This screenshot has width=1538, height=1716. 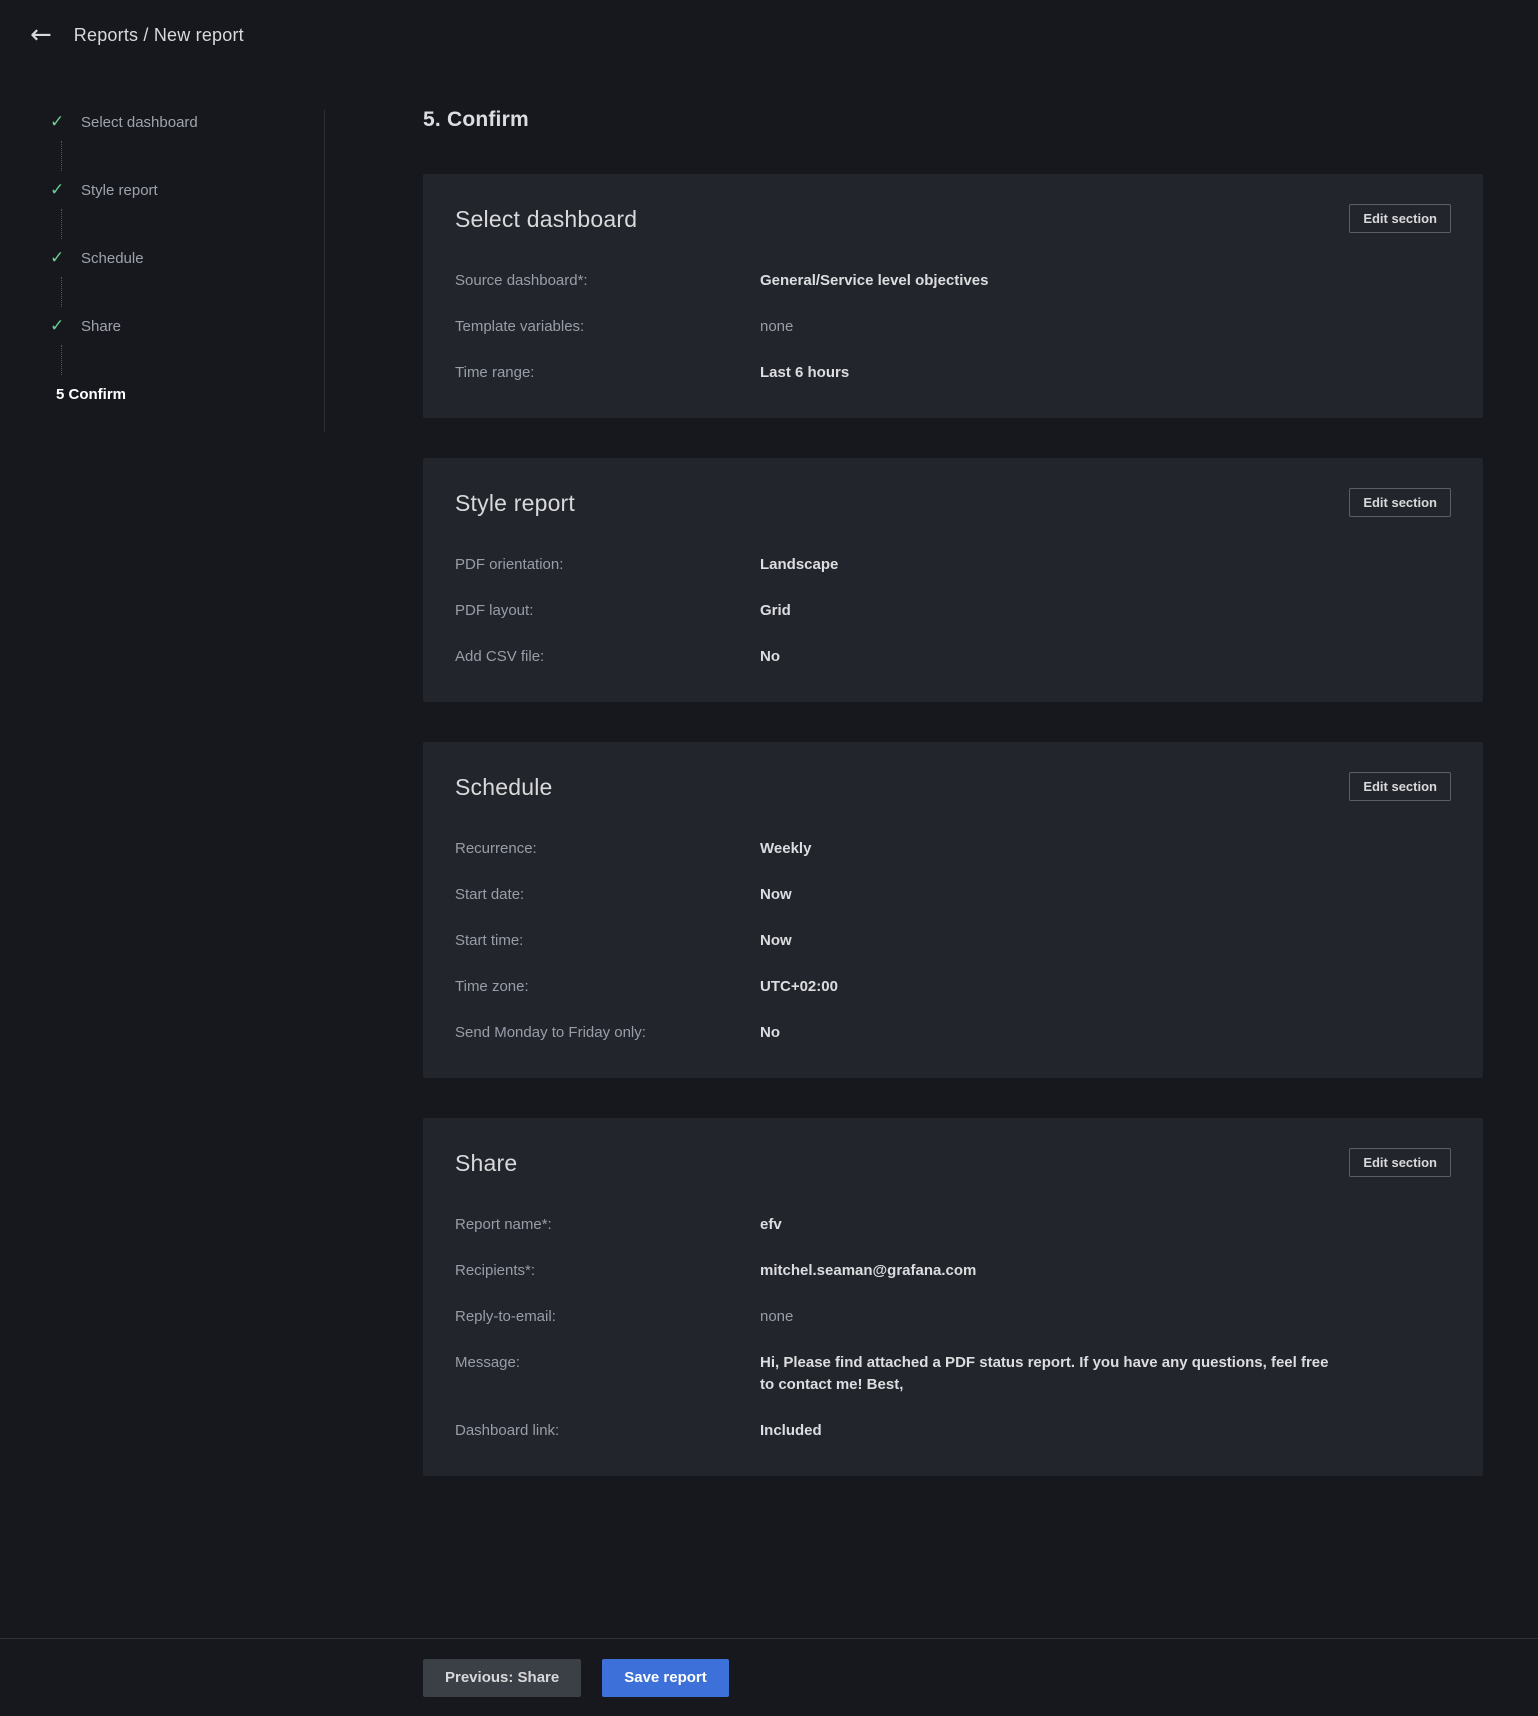 I want to click on row-label: Template variables:, so click(x=520, y=326).